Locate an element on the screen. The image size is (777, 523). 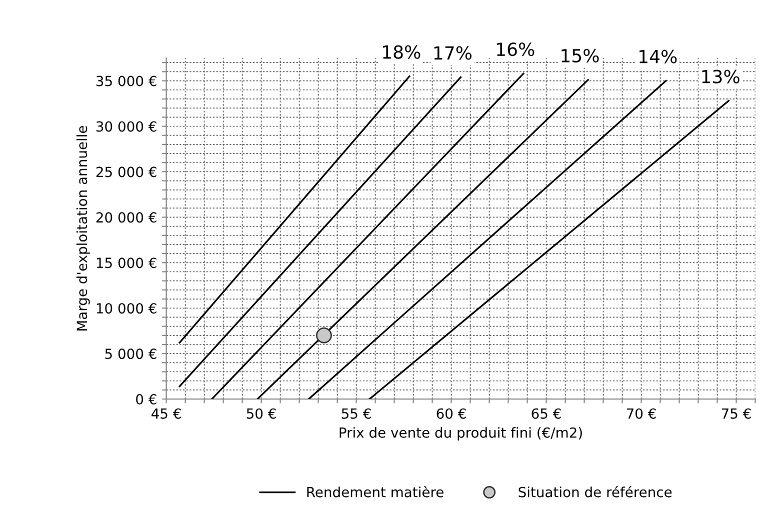
x-axis-title: Prix de vente du produit fini (€/m2) is located at coordinates (461, 434).